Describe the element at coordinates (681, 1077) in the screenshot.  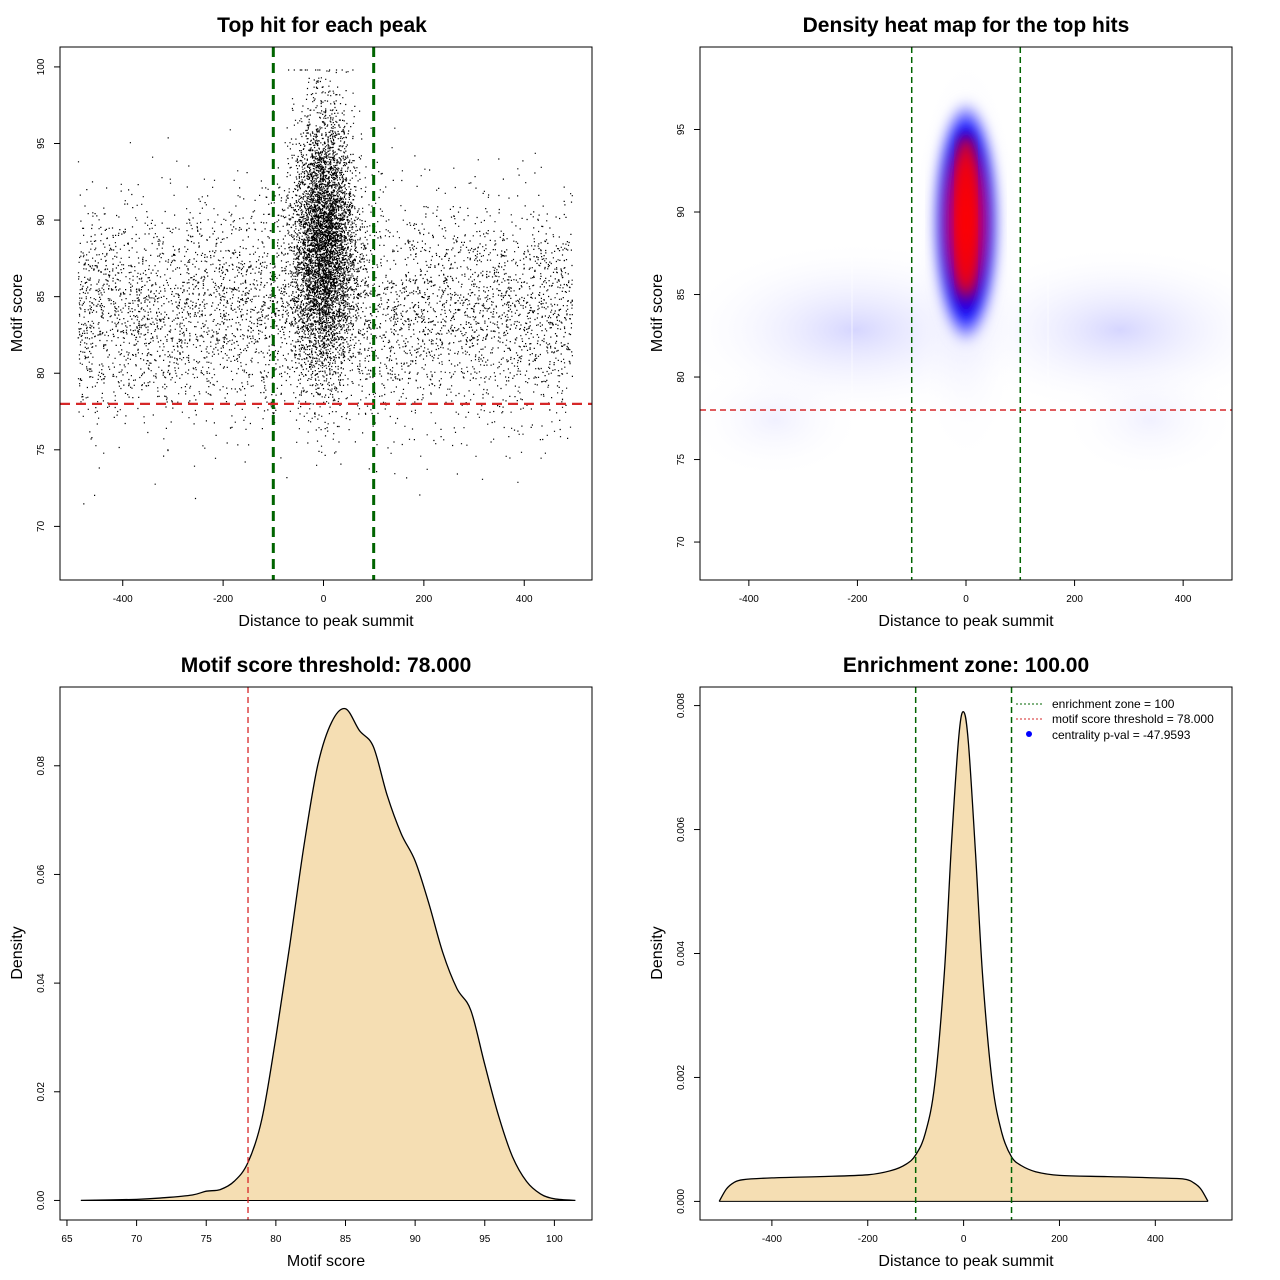
I see `y-tick-label: 0.002` at that location.